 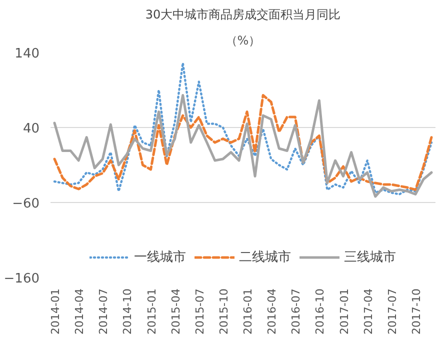 I want to click on x-tick-label: 2015-01, so click(x=151, y=311).